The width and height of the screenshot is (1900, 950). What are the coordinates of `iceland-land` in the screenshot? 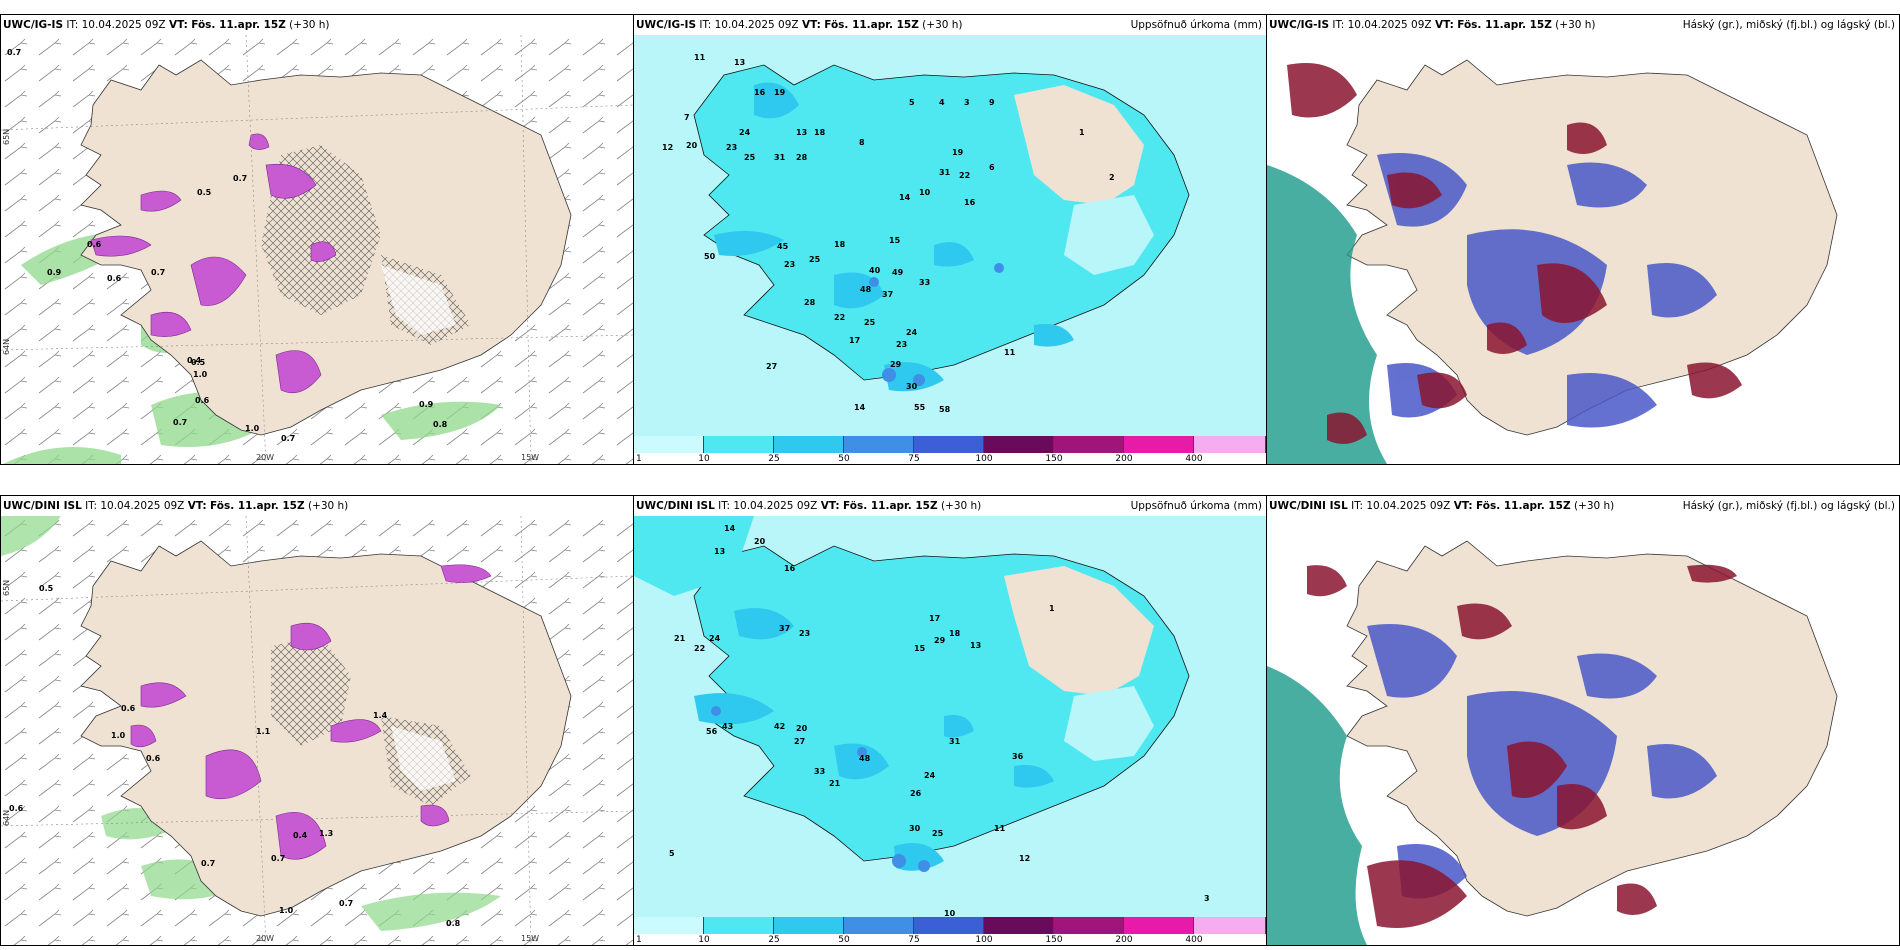 It's located at (941, 222).